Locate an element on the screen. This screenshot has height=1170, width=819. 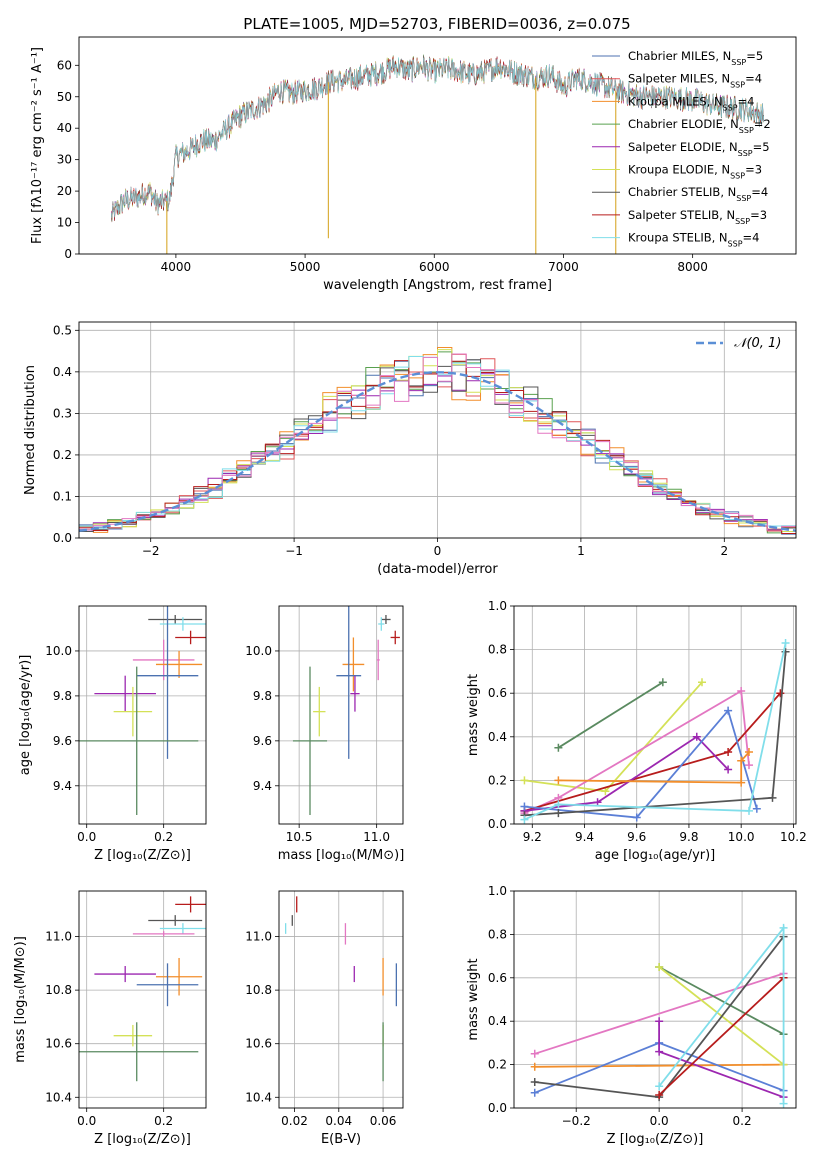
y-tick-label: 30 is located at coordinates (64, 160).